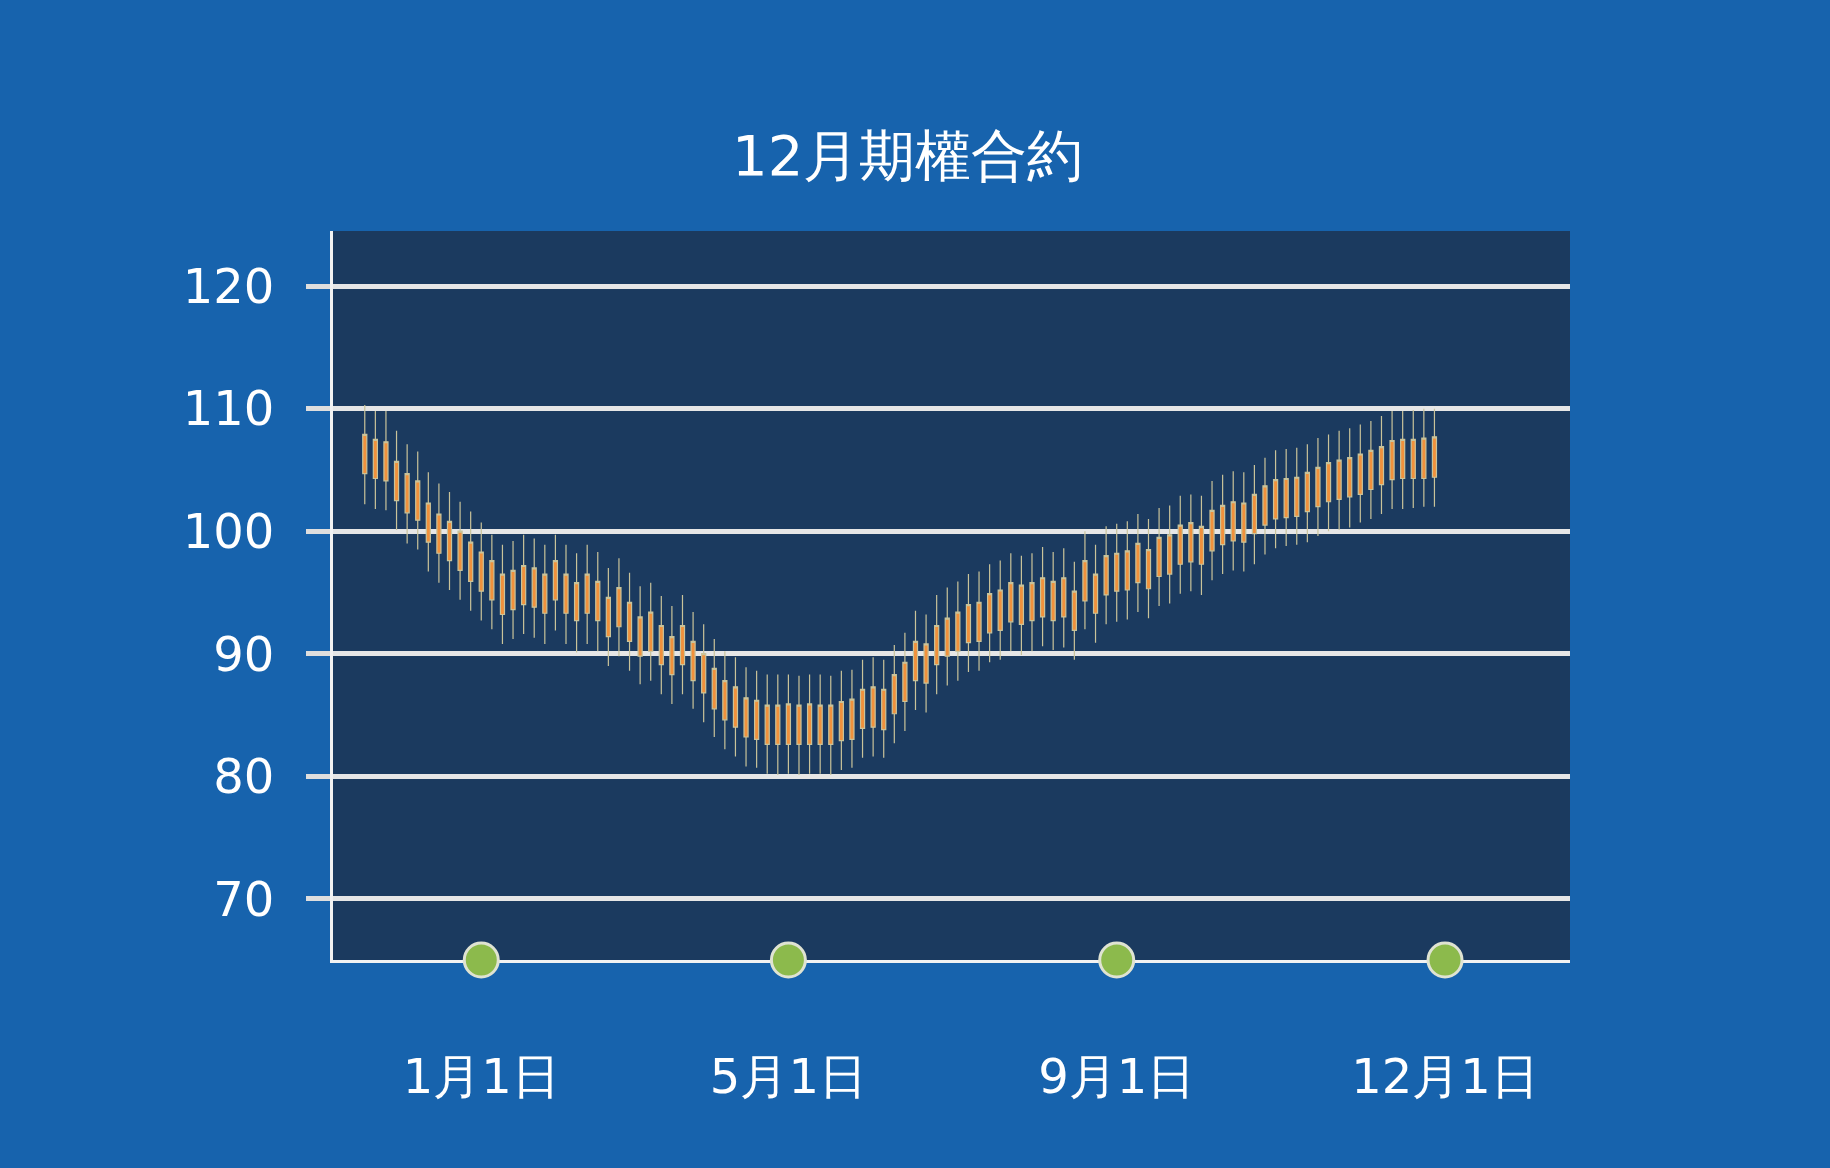 This screenshot has width=1830, height=1168. What do you see at coordinates (244, 653) in the screenshot?
I see `y-tick-label: 90` at bounding box center [244, 653].